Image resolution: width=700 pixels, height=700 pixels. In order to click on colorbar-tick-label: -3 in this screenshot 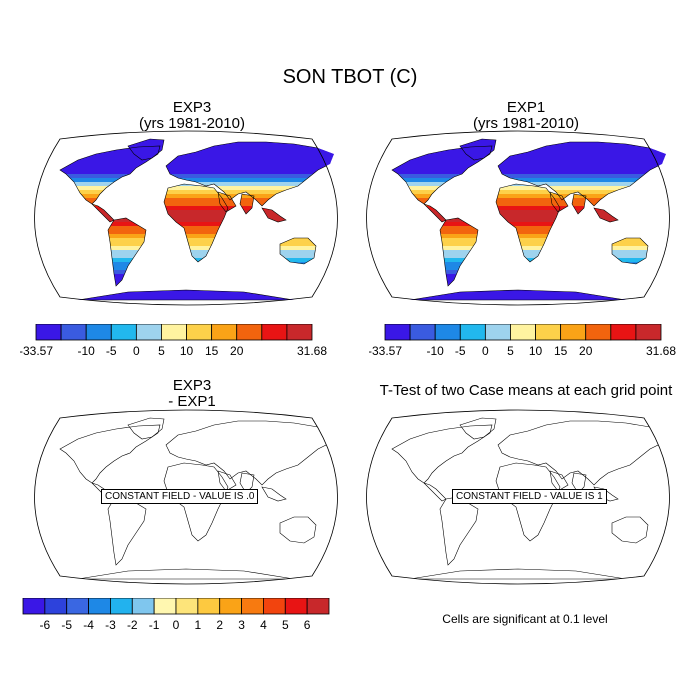, I will do `click(110, 625)`.